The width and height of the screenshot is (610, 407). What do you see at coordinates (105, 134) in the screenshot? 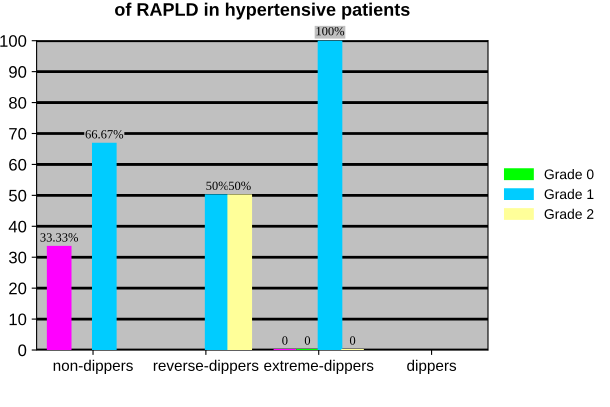
I see `data-label: 66.67%` at bounding box center [105, 134].